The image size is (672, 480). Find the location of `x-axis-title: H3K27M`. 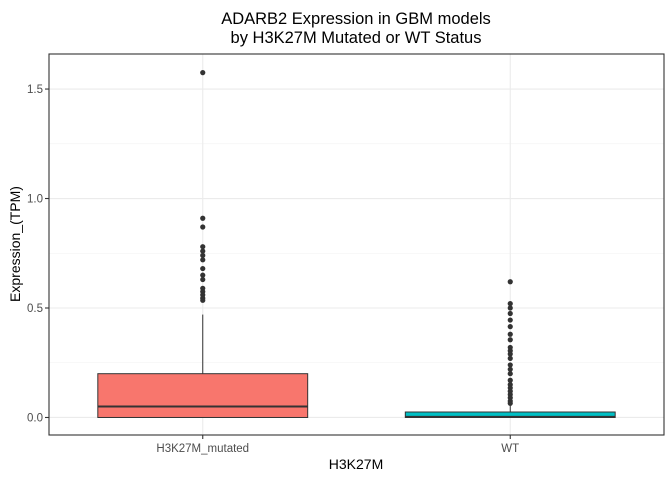

x-axis-title: H3K27M is located at coordinates (356, 464).